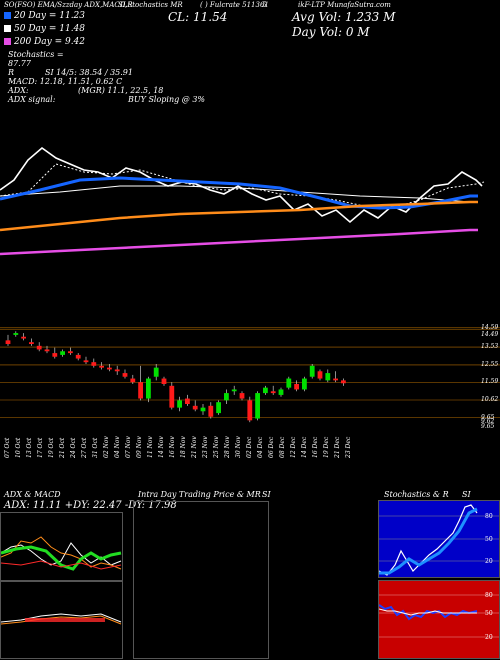 The height and width of the screenshot is (660, 500). What do you see at coordinates (73, 447) in the screenshot?
I see `date-axis-label: 24 Oct` at bounding box center [73, 447].